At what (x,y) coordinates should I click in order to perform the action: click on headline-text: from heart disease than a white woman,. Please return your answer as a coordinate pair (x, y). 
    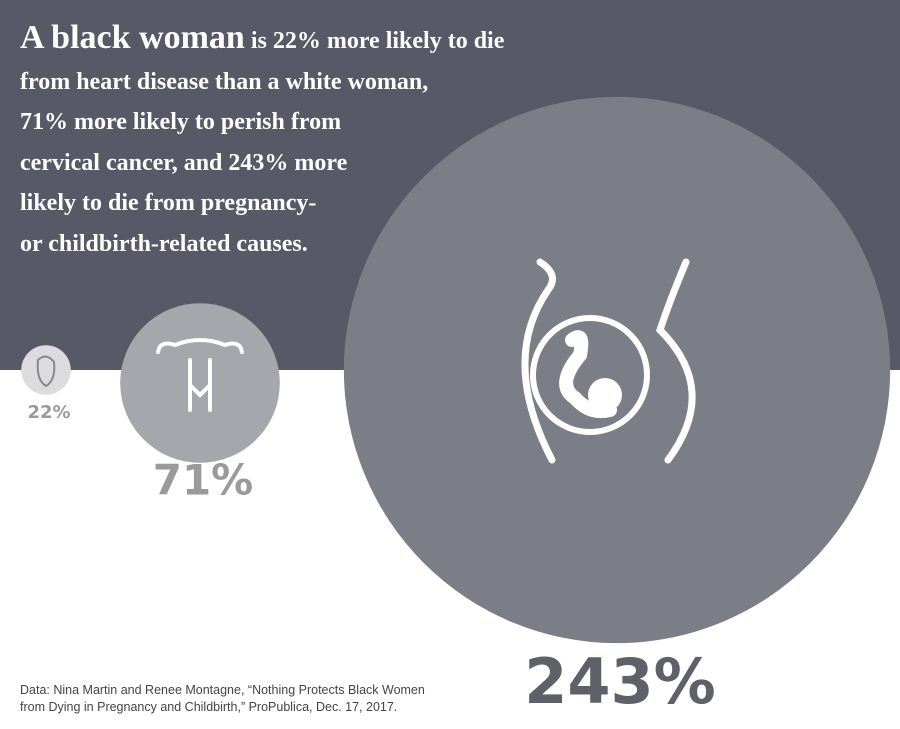
    Looking at the image, I should click on (224, 81).